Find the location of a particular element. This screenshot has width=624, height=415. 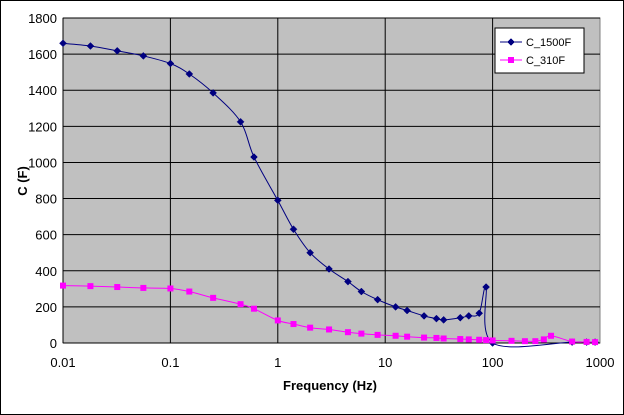

x-axis-title: Frequency (Hz) is located at coordinates (330, 385).